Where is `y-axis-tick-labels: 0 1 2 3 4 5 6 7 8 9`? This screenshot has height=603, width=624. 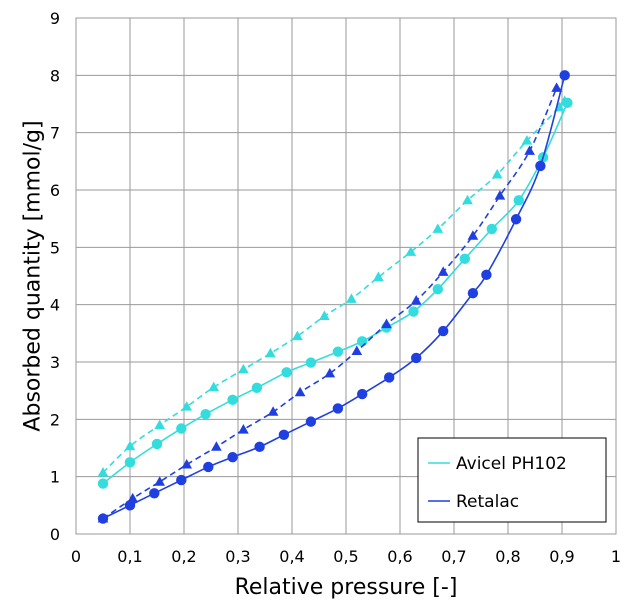
y-axis-tick-labels: 0 1 2 3 4 5 6 7 8 9 is located at coordinates (55, 276).